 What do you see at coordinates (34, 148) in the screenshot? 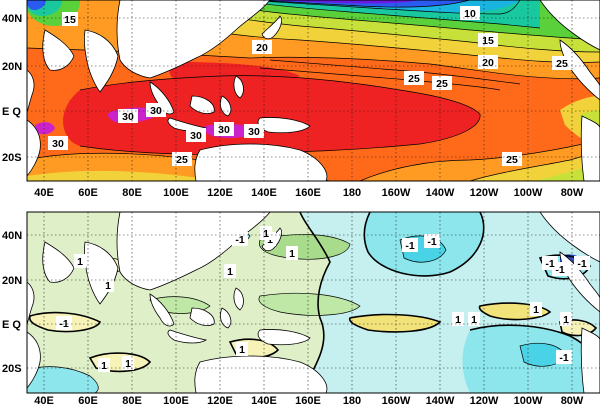
I see `land-madagascar-region` at bounding box center [34, 148].